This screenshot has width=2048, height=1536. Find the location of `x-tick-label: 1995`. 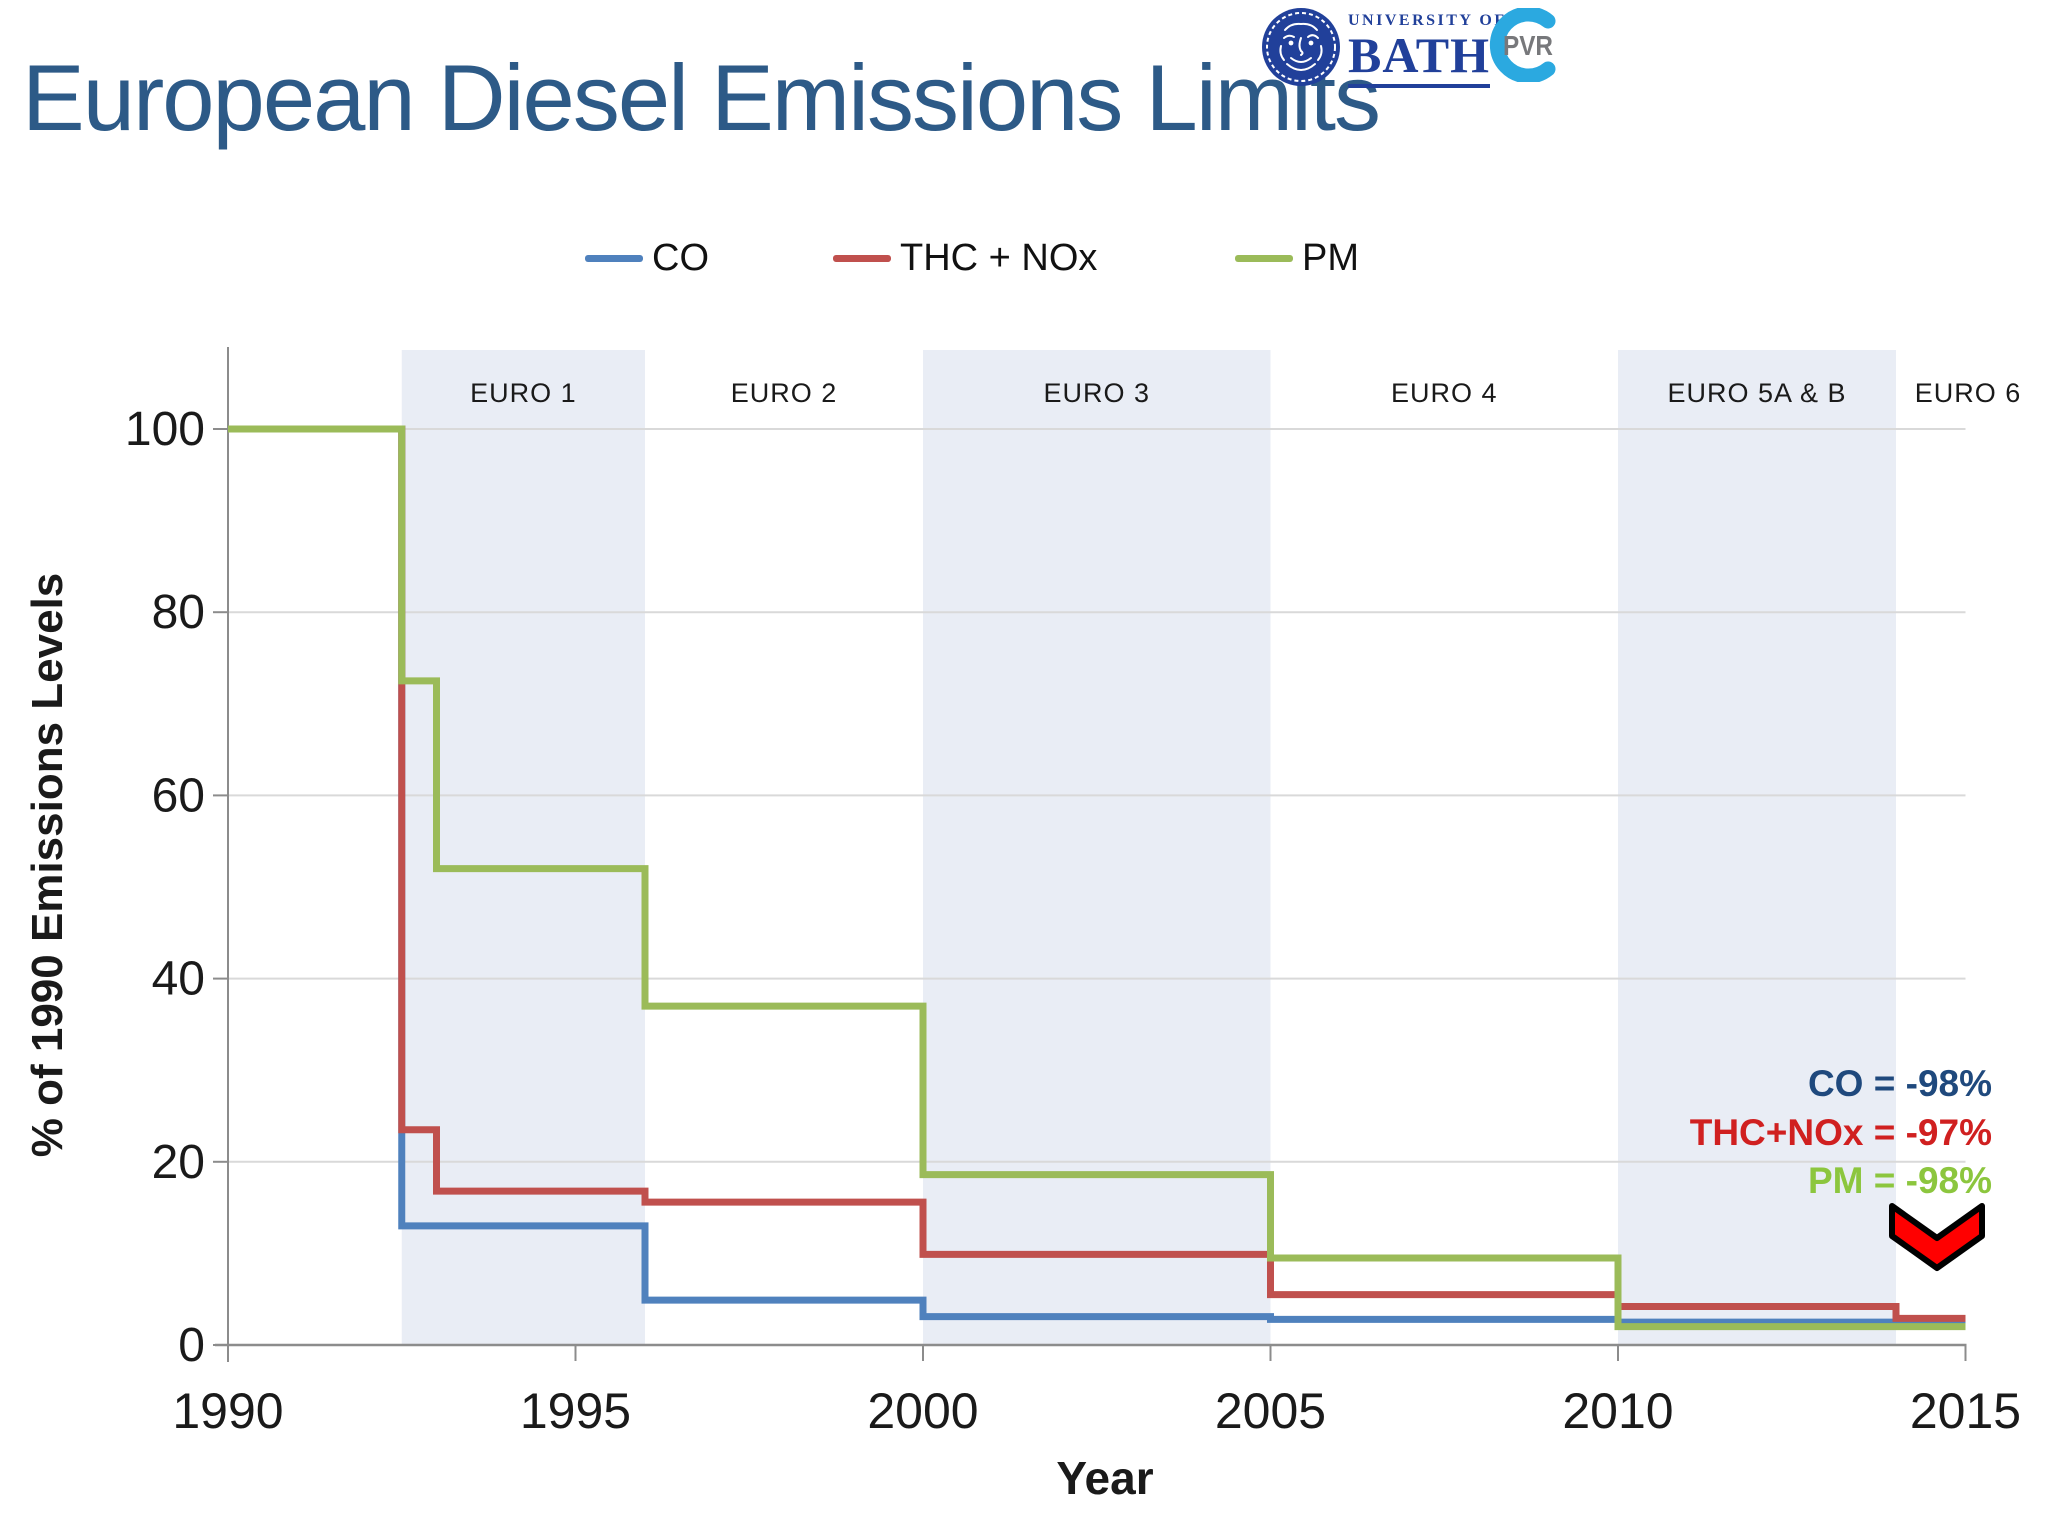

x-tick-label: 1995 is located at coordinates (575, 1411).